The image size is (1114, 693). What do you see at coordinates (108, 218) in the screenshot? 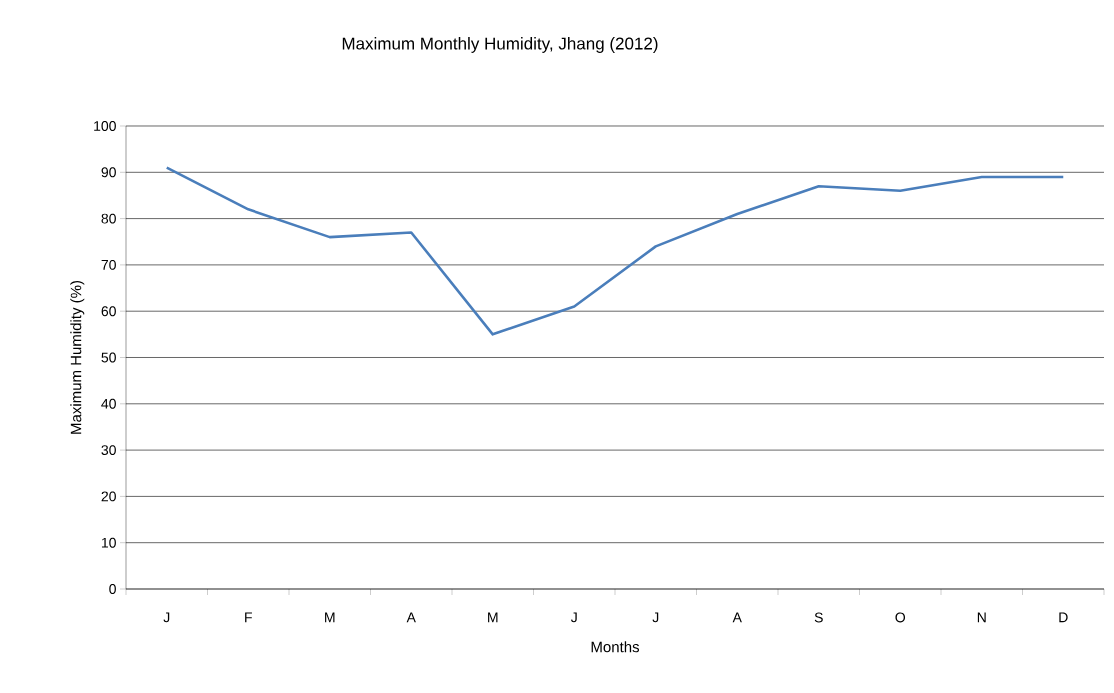
I see `y-tick-label: 80` at bounding box center [108, 218].